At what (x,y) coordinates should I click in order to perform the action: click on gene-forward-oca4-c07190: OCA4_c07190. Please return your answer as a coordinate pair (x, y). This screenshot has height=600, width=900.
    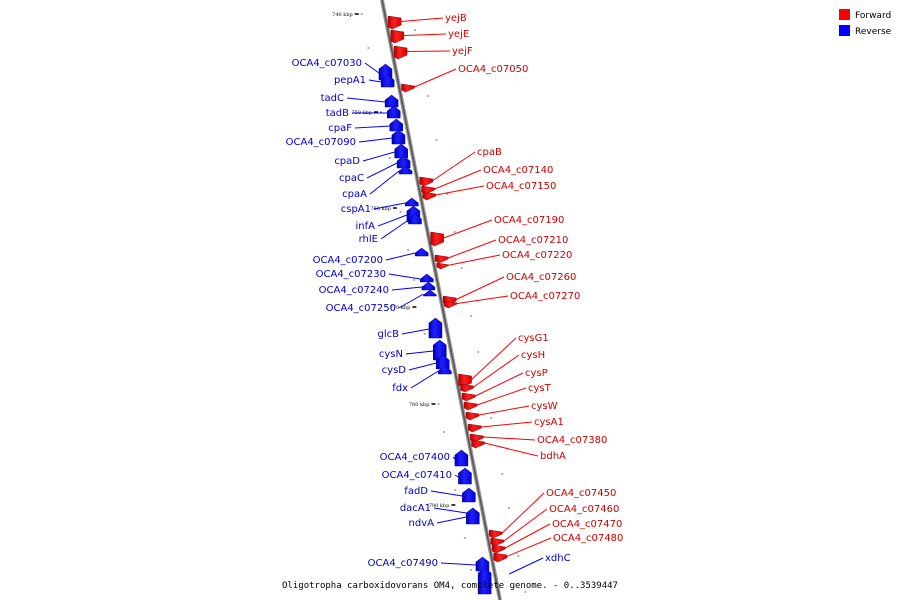
    Looking at the image, I should click on (497, 231).